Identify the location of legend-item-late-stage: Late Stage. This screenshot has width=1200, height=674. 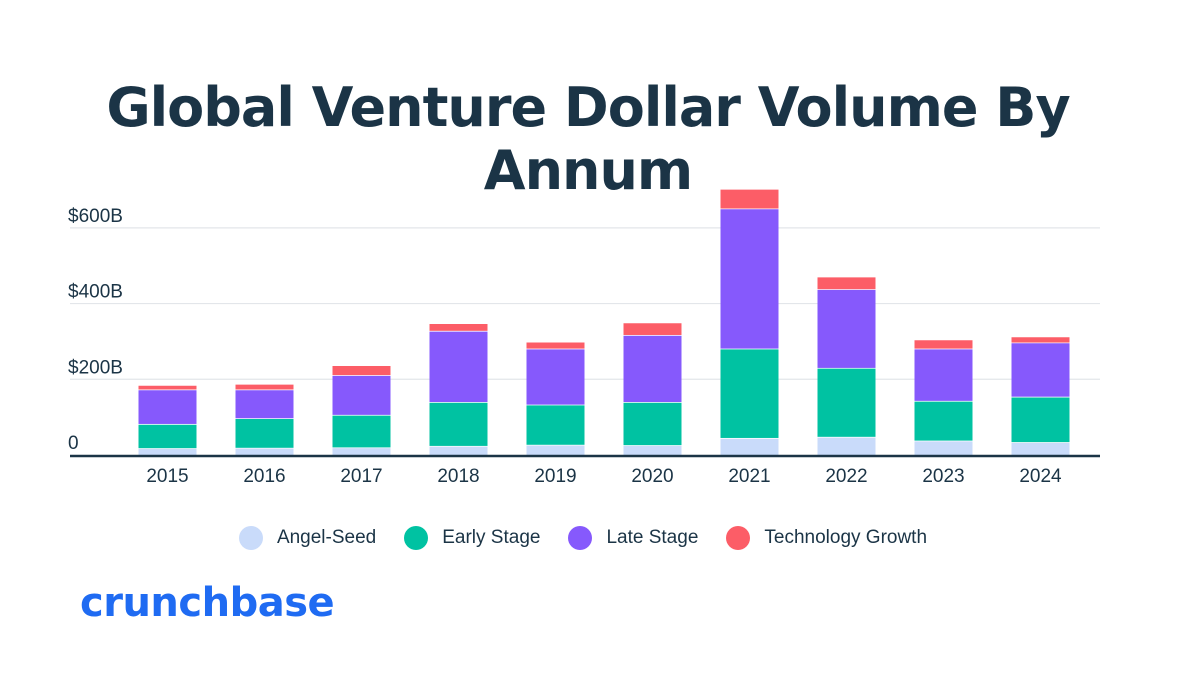
(633, 538).